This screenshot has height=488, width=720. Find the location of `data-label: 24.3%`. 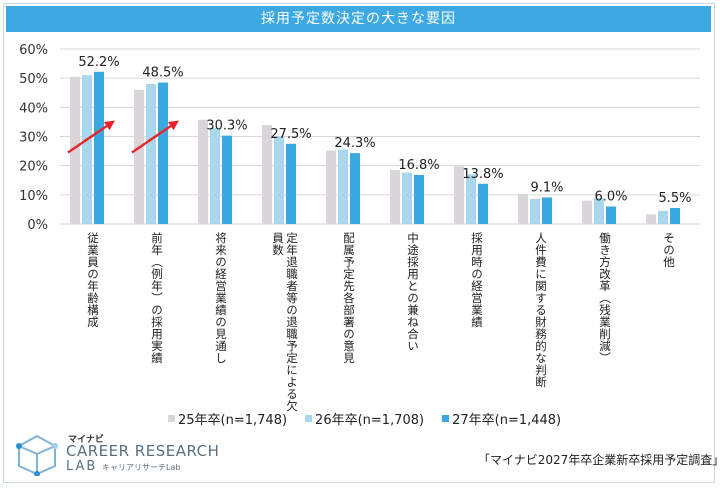

data-label: 24.3% is located at coordinates (354, 143).